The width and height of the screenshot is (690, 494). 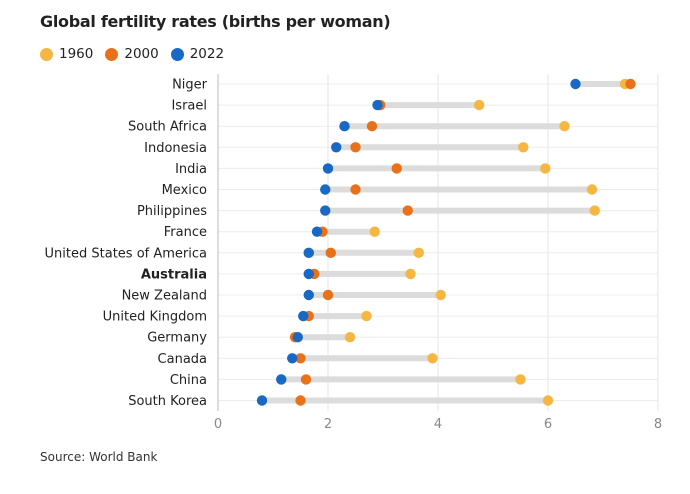 What do you see at coordinates (564, 126) in the screenshot?
I see `dot-1960-south-africa` at bounding box center [564, 126].